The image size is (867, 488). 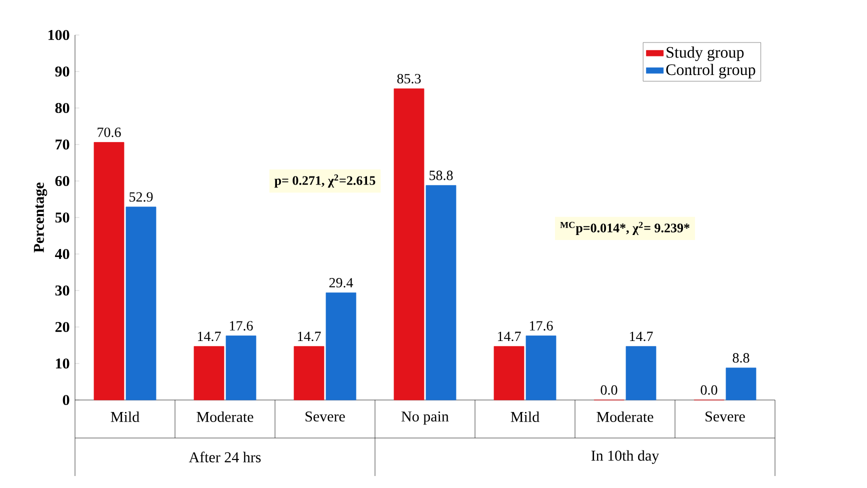 What do you see at coordinates (409, 79) in the screenshot?
I see `data-label: 85.3` at bounding box center [409, 79].